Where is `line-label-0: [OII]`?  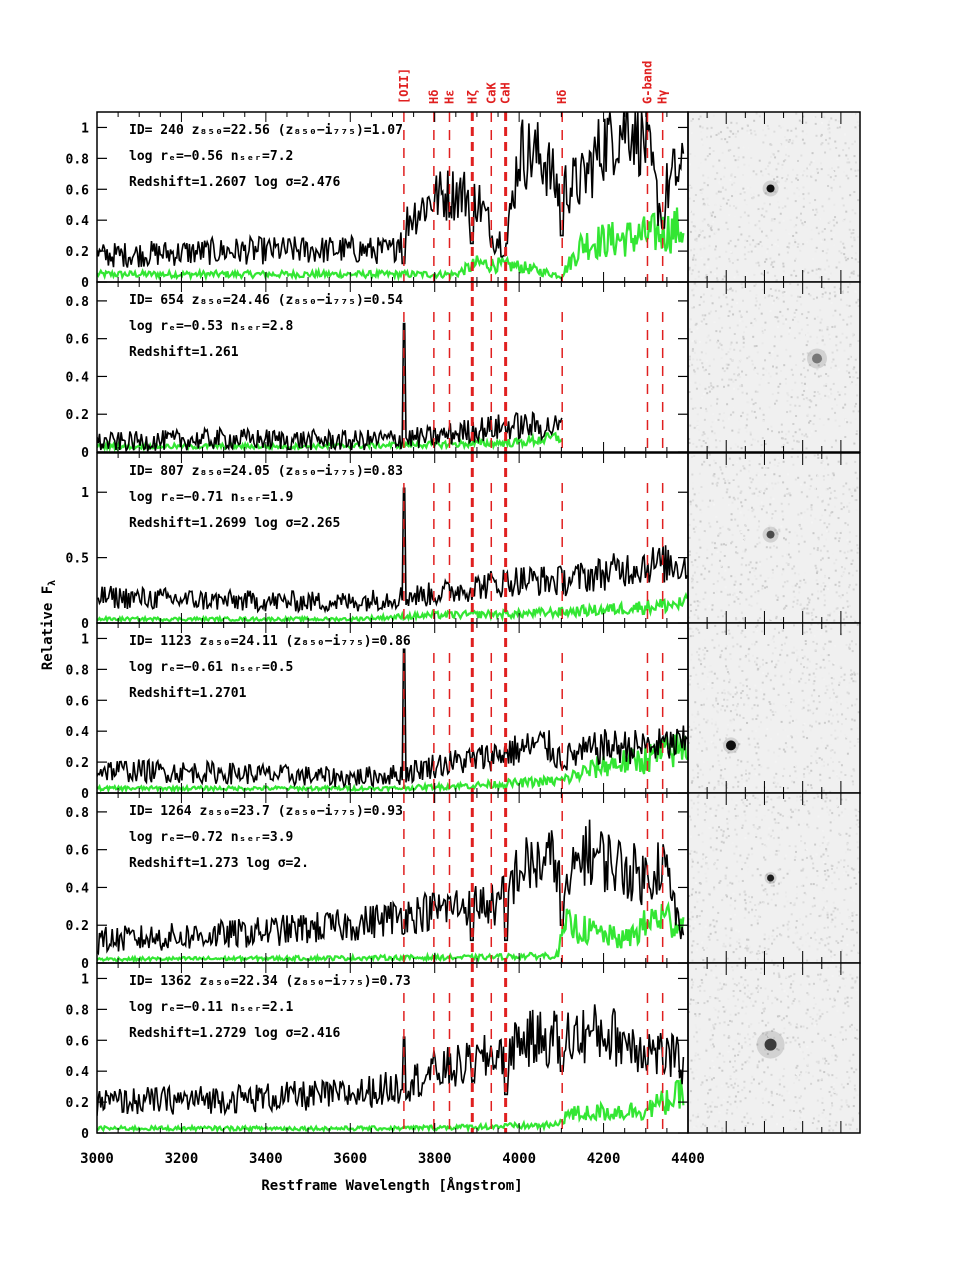 line-label-0: [OII] is located at coordinates (404, 86).